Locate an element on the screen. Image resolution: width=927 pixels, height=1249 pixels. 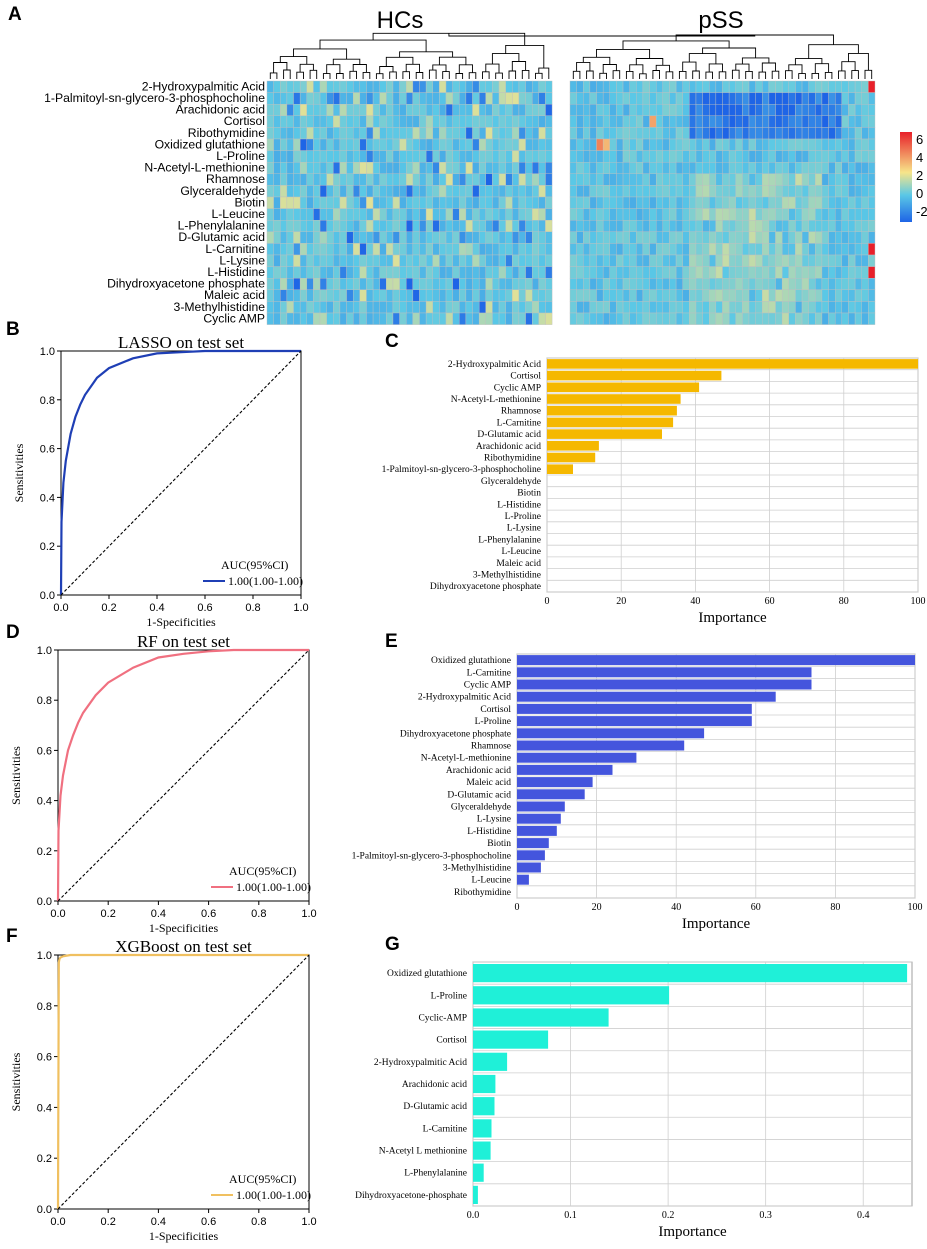
bar-l-carnitine is located at coordinates (482, 1128).